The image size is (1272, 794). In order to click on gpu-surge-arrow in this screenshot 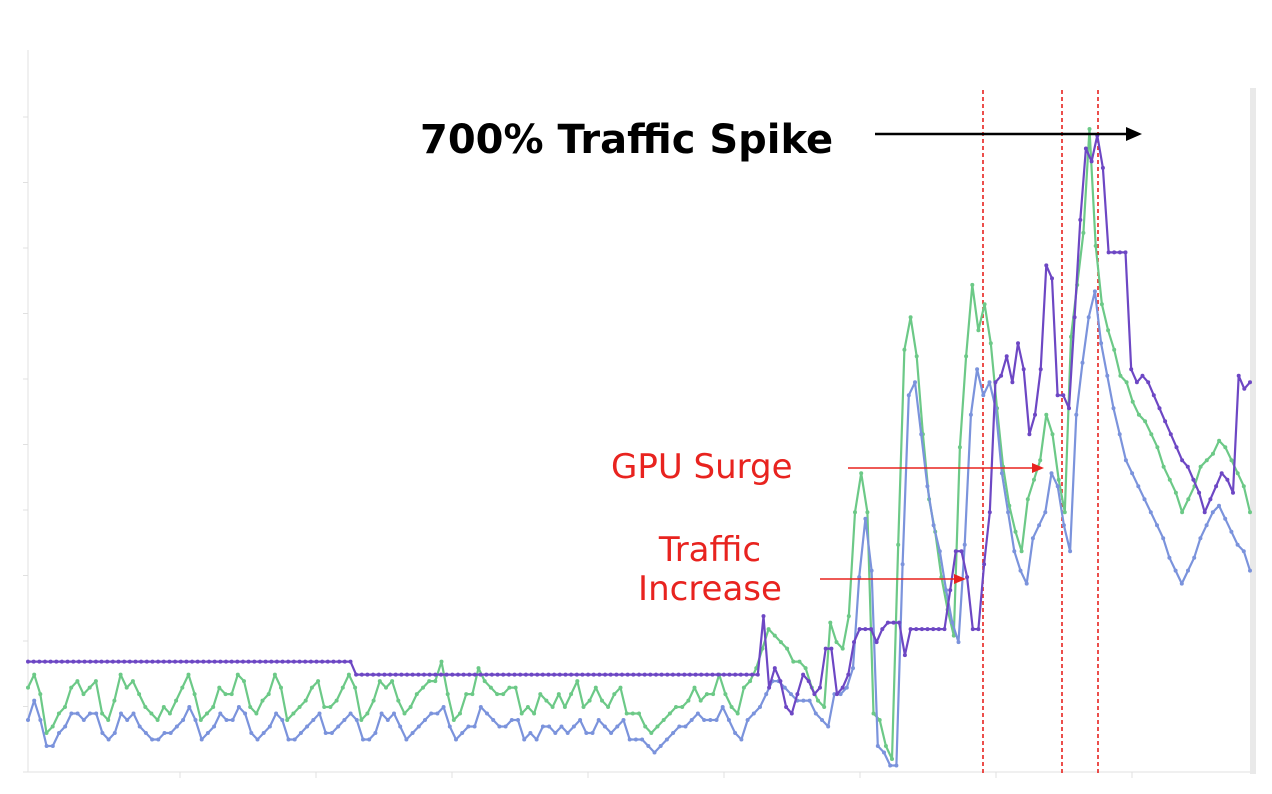, I will do `click(946, 468)`.